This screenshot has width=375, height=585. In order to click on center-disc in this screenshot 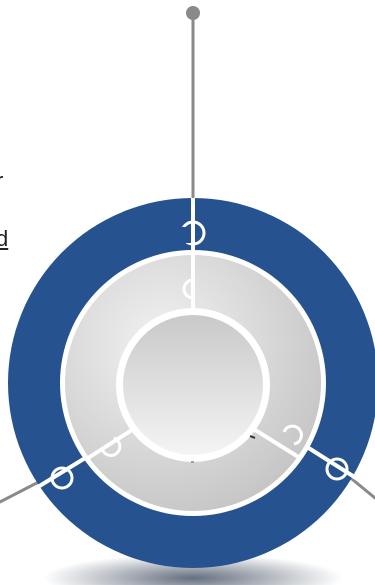, I will do `click(193, 385)`.